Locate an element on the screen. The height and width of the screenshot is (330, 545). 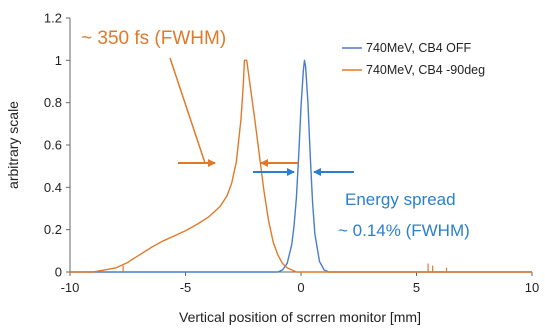
y-tick-label: 1.2 is located at coordinates (53, 18).